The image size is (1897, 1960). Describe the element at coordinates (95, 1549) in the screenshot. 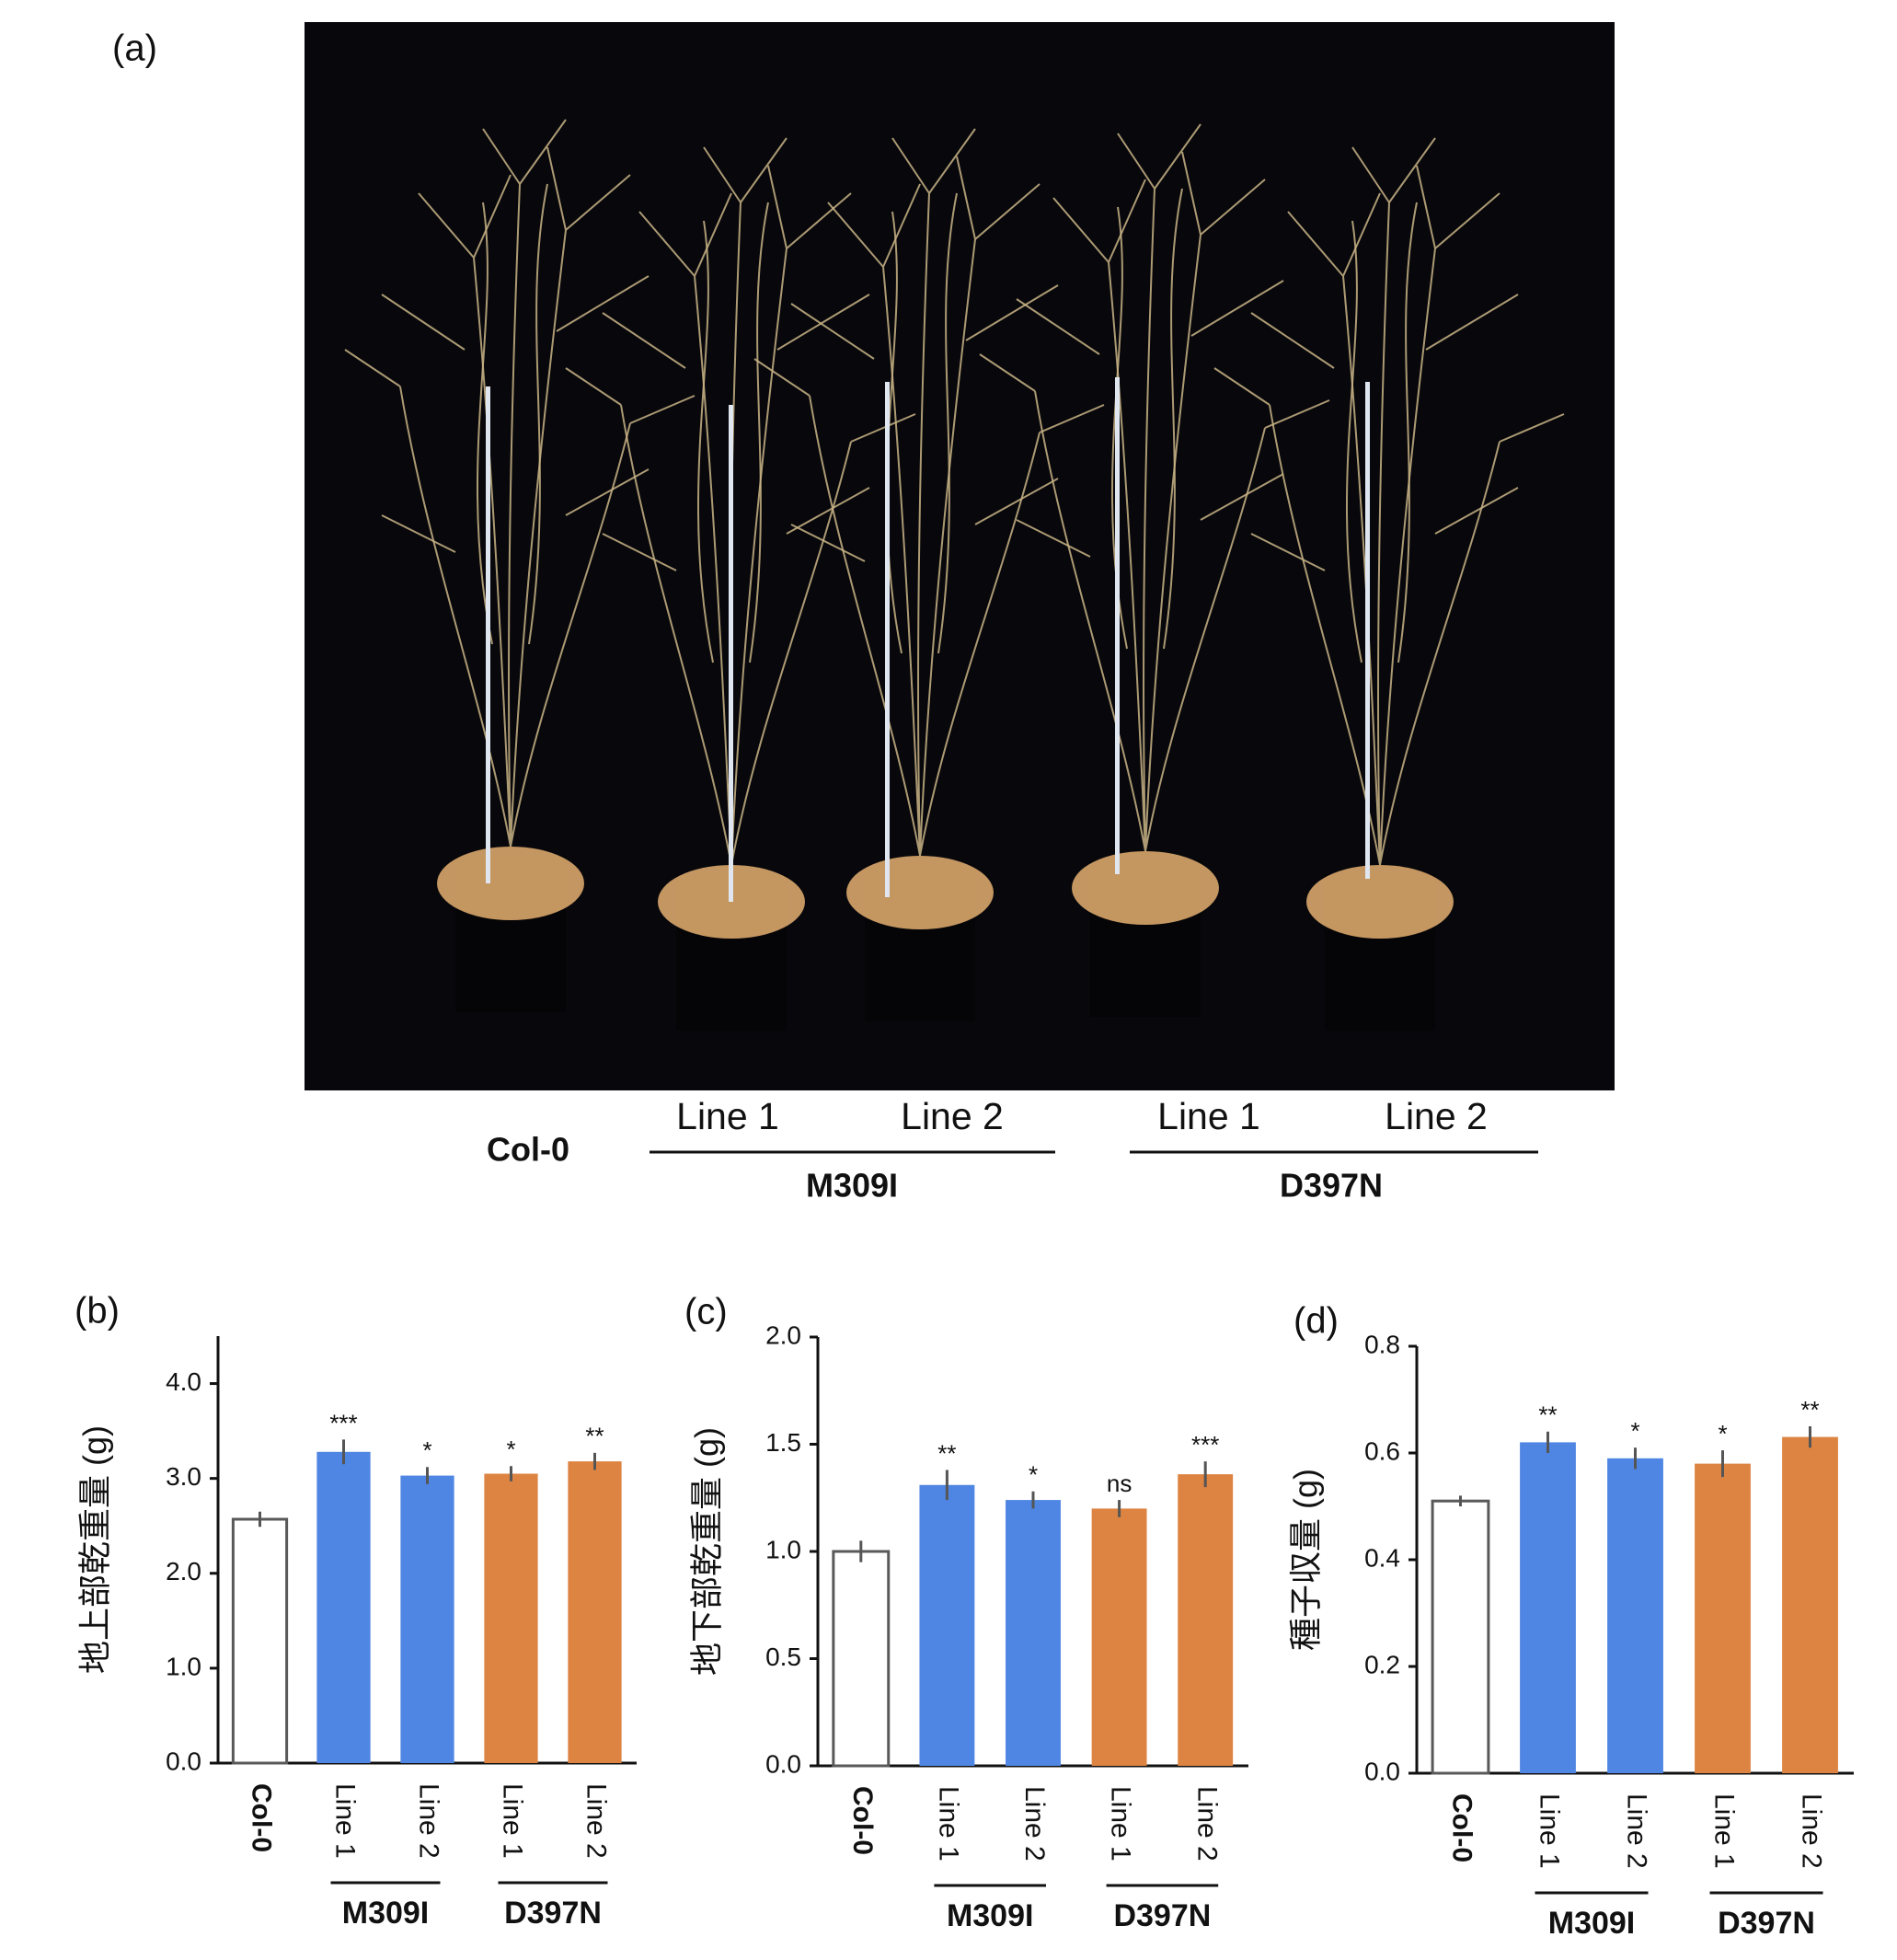

I see `y-axis-label: 地上部乾重量 (g)` at that location.